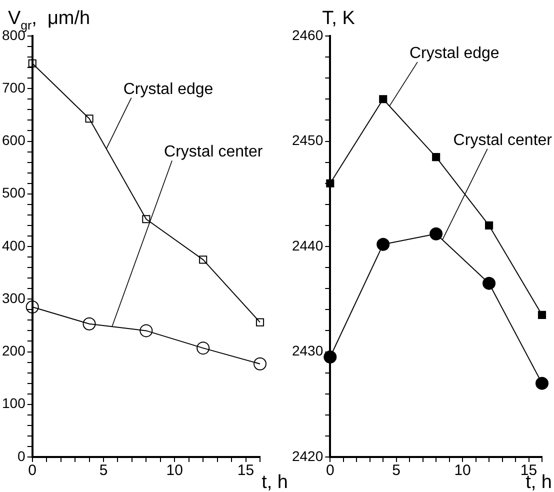 The width and height of the screenshot is (554, 492). I want to click on y-tick-label: 2460, so click(308, 34).